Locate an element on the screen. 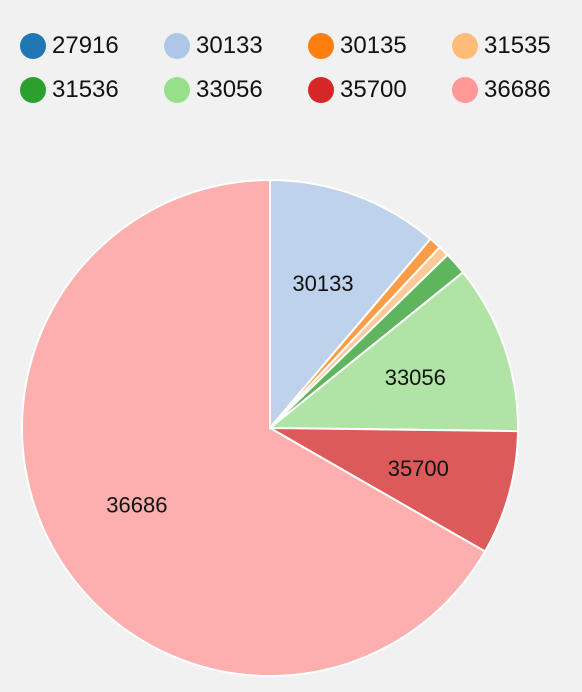 The height and width of the screenshot is (692, 582). slice-label-35700: 35700 is located at coordinates (418, 468).